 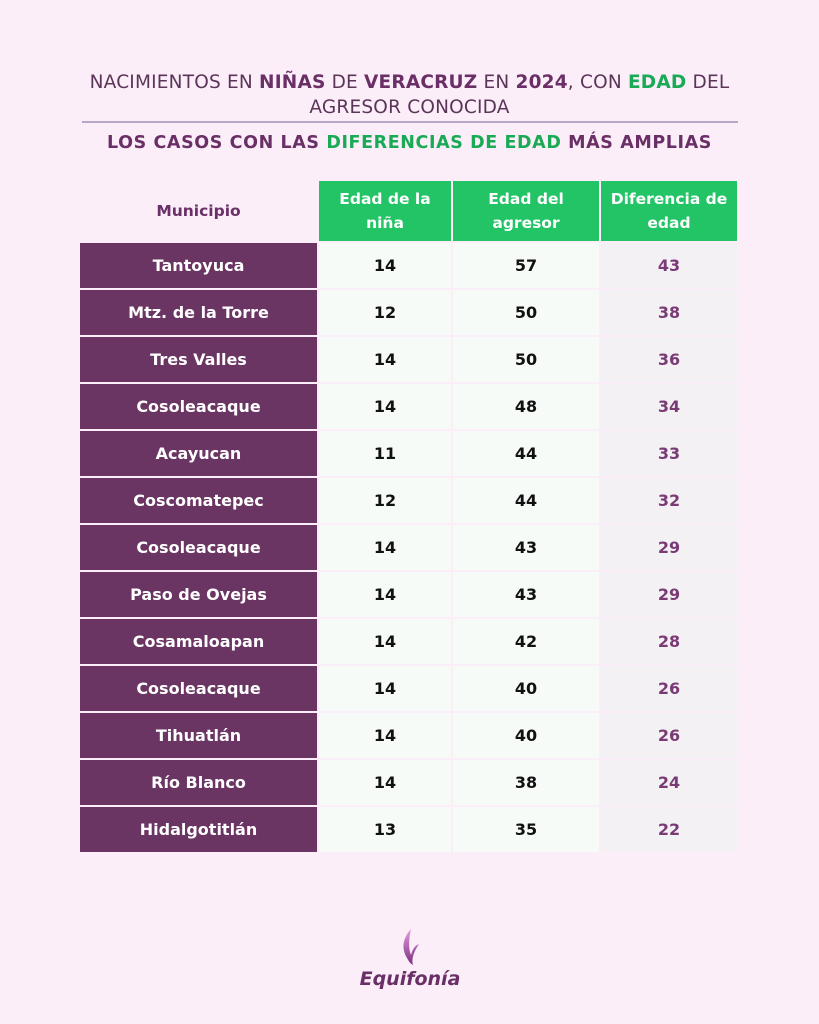 What do you see at coordinates (444, 143) in the screenshot?
I see `subtitle-highlight: DIFERENCIAS DE EDAD` at bounding box center [444, 143].